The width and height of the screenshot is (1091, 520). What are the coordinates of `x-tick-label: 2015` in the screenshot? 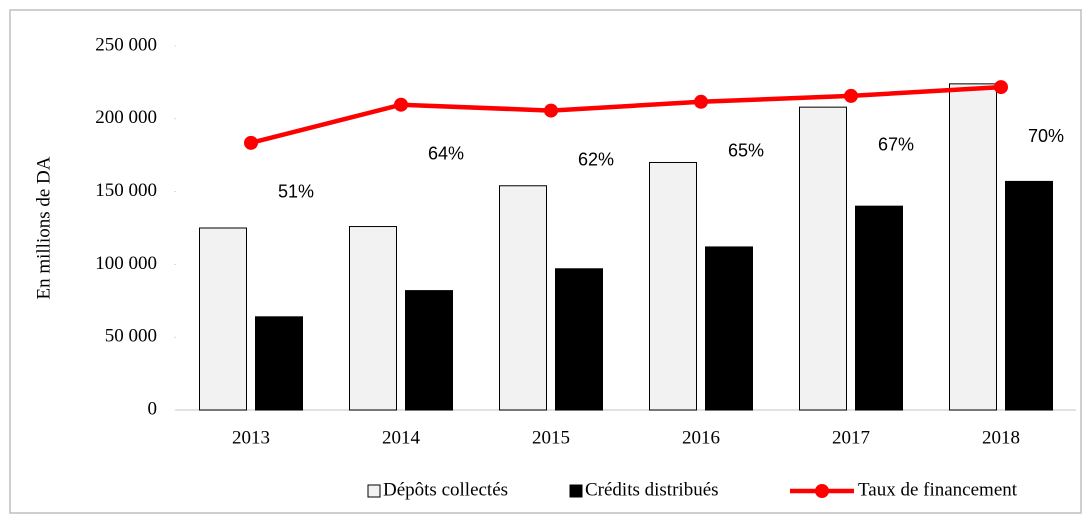 It's located at (551, 437).